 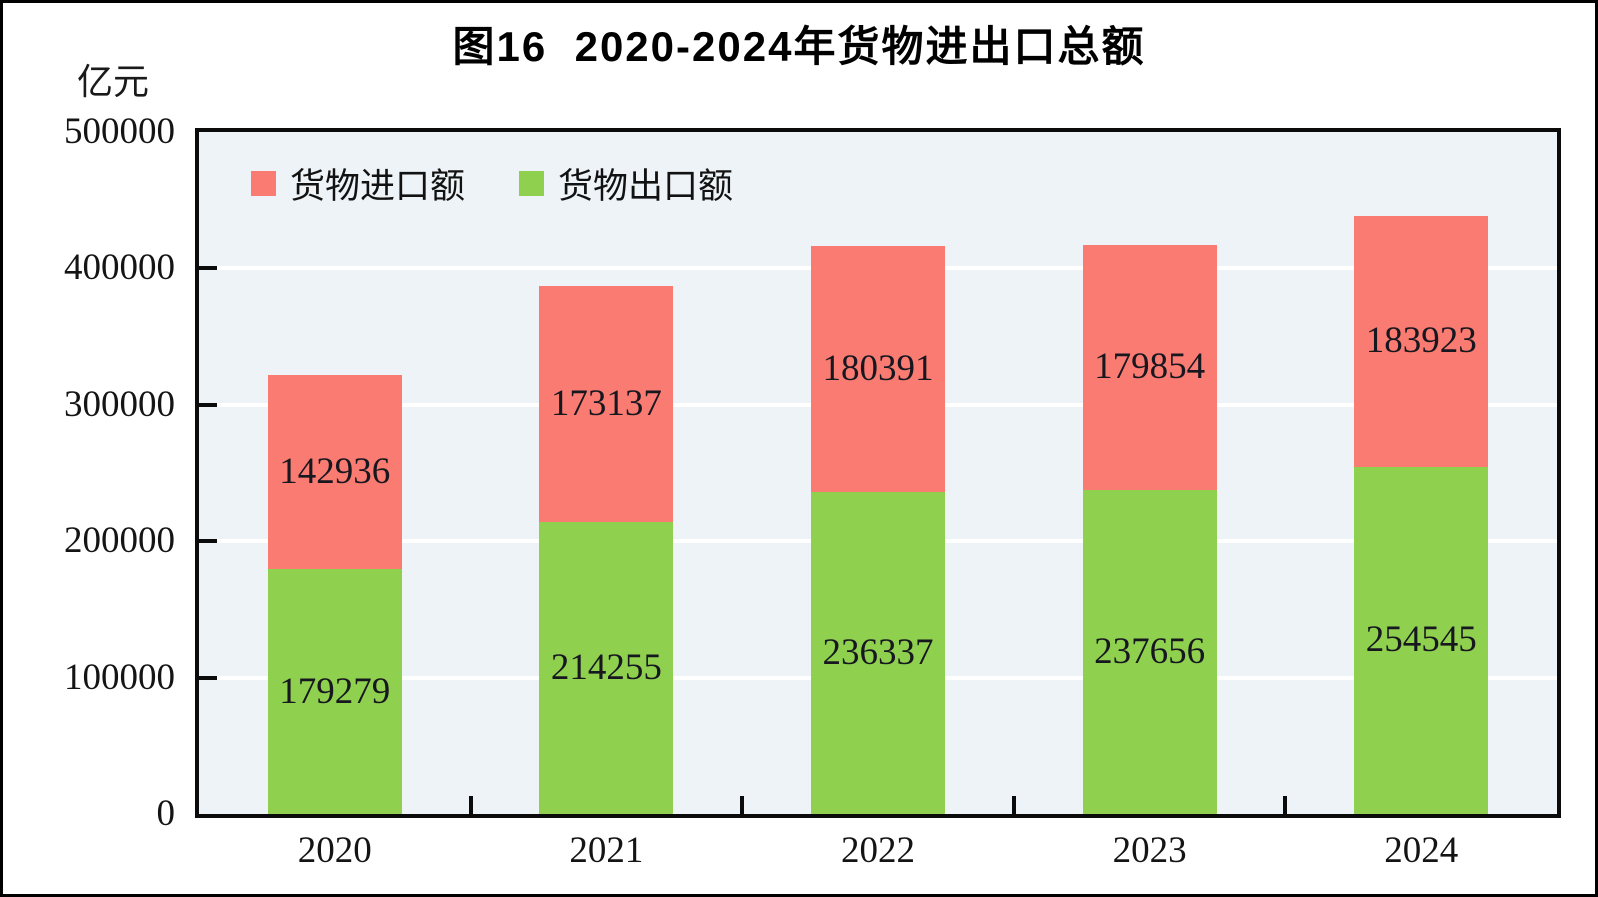 I want to click on bar-2023-exports-segment, so click(x=1149, y=651).